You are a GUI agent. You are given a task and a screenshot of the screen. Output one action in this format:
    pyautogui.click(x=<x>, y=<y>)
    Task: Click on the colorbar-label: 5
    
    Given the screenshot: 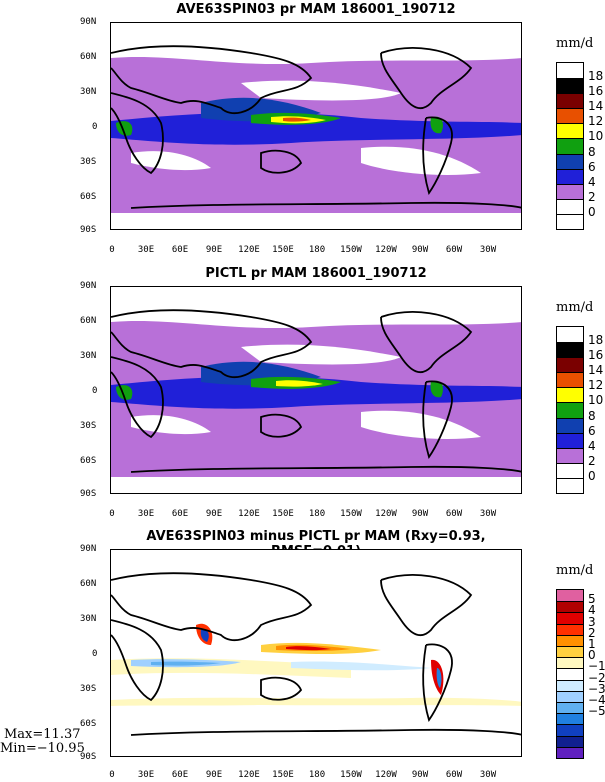 What is the action you would take?
    pyautogui.click(x=592, y=599)
    